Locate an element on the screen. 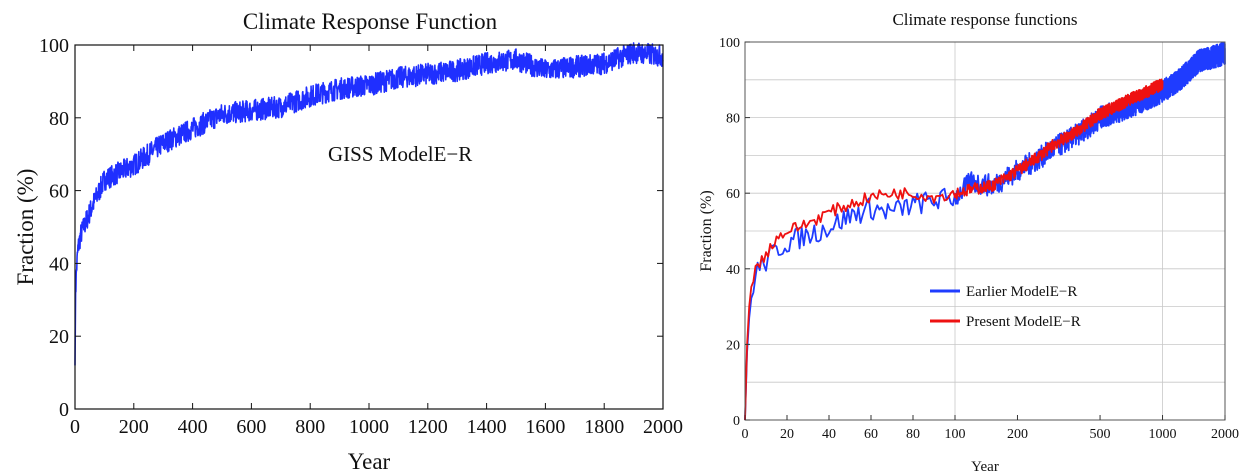 This screenshot has height=476, width=1253. x-tick-label: 1600 is located at coordinates (545, 427).